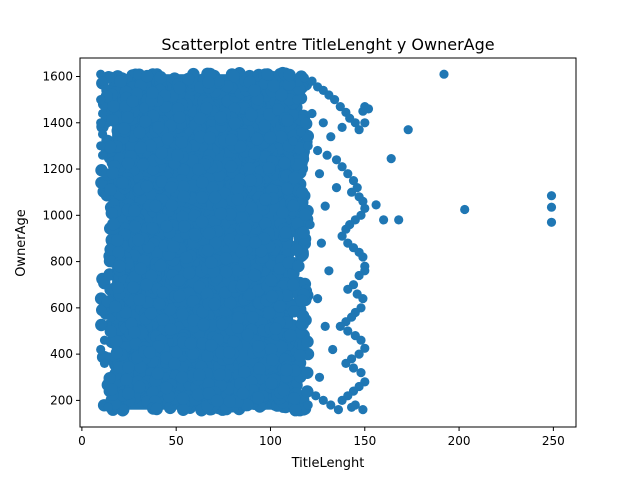 Image resolution: width=640 pixels, height=485 pixels. I want to click on x-tick-label: 0, so click(82, 441).